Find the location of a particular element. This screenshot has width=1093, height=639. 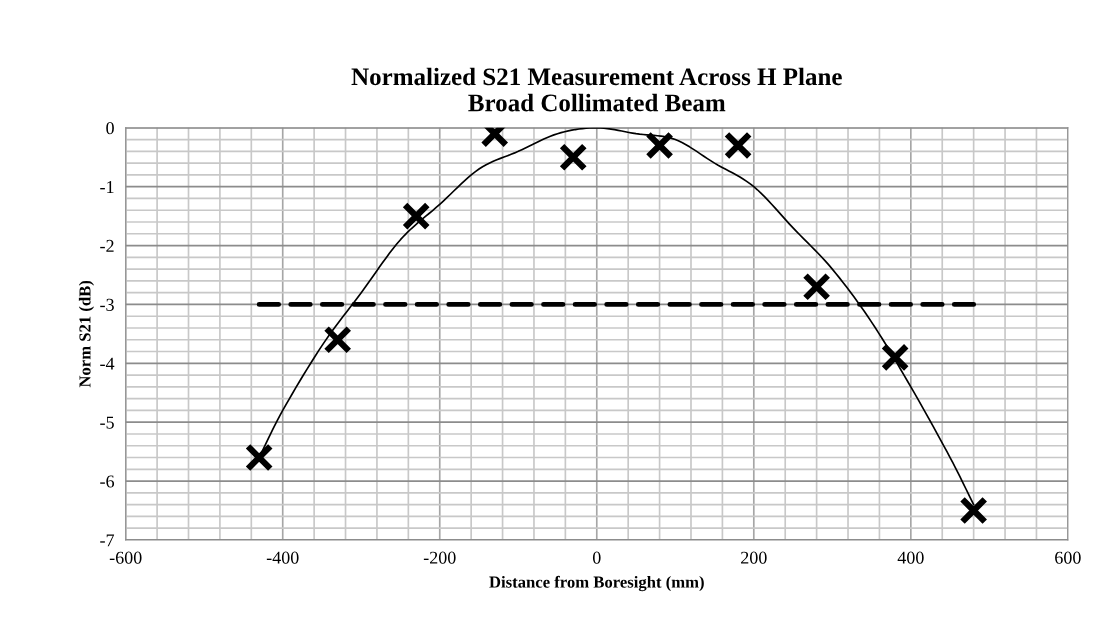

x-tick-label: 400 is located at coordinates (910, 557).